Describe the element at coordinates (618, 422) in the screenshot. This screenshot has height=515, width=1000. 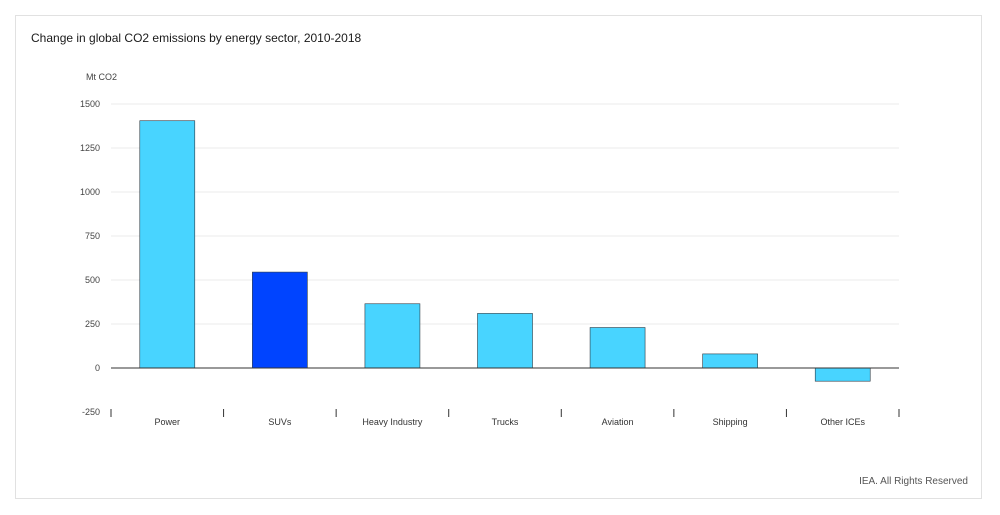
I see `x-tick-label: Aviation` at that location.